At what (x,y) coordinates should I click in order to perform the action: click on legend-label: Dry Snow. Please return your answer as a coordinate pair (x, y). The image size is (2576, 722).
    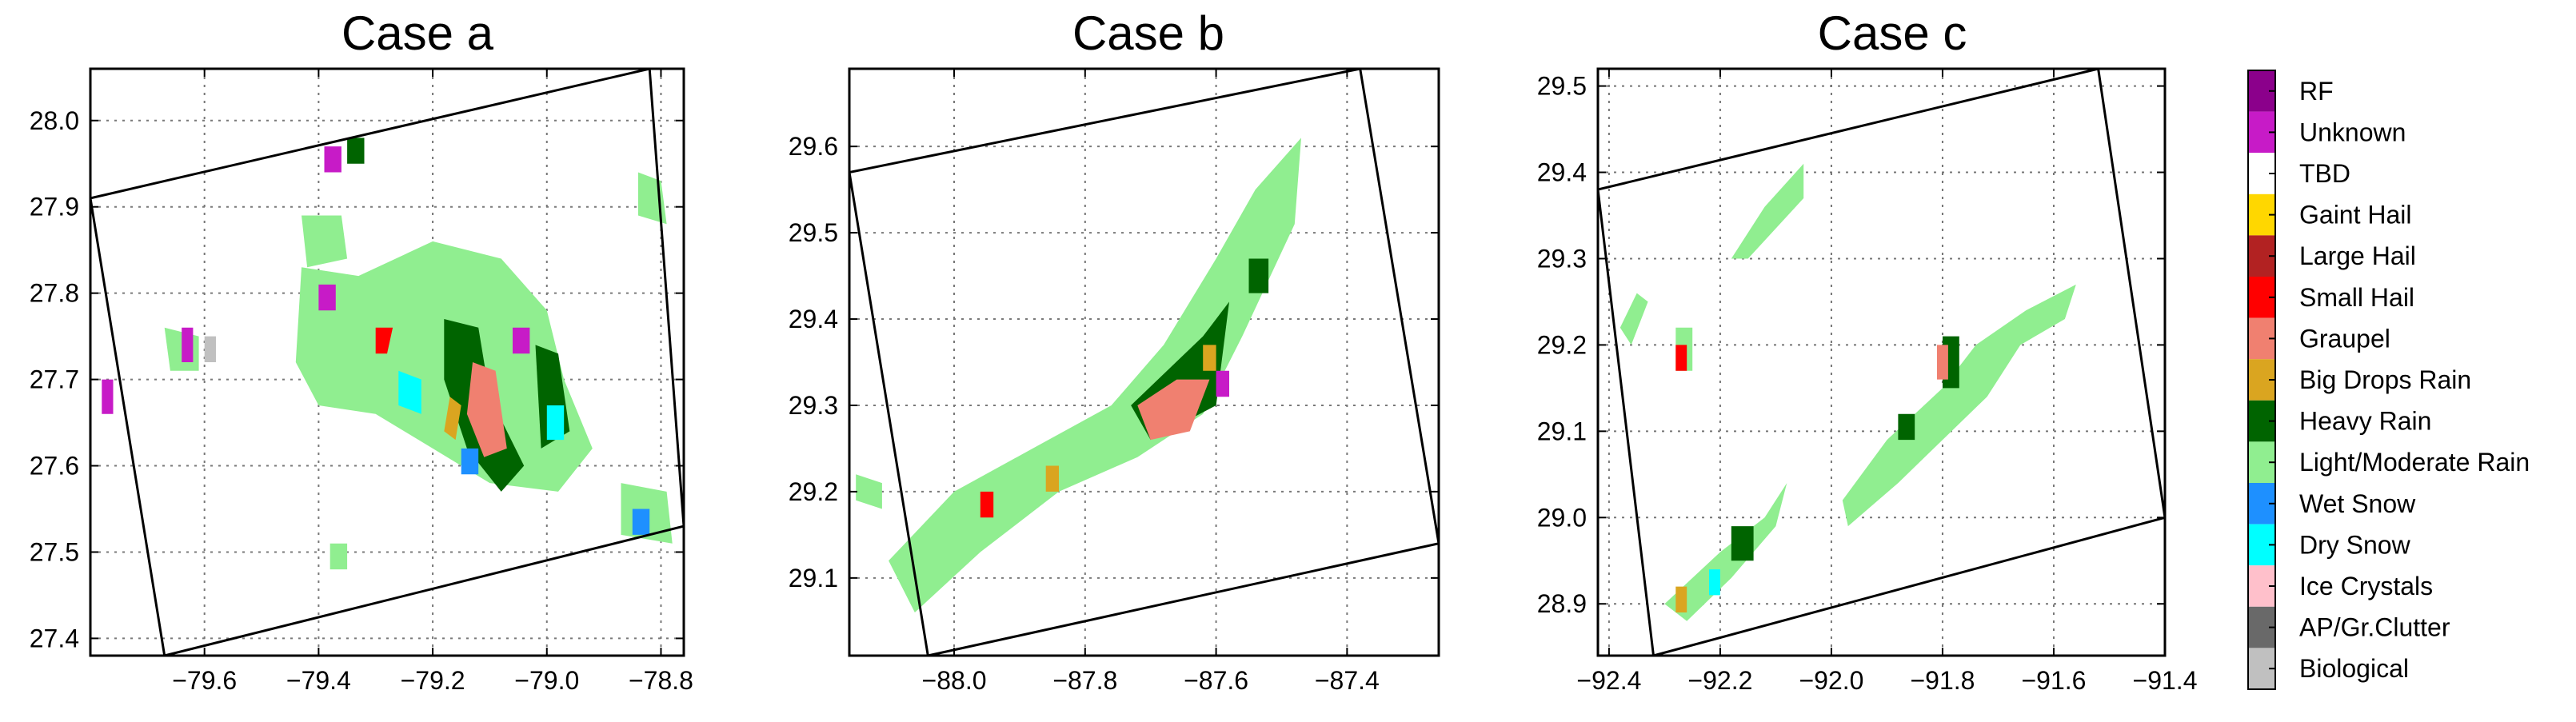
    Looking at the image, I should click on (2355, 544).